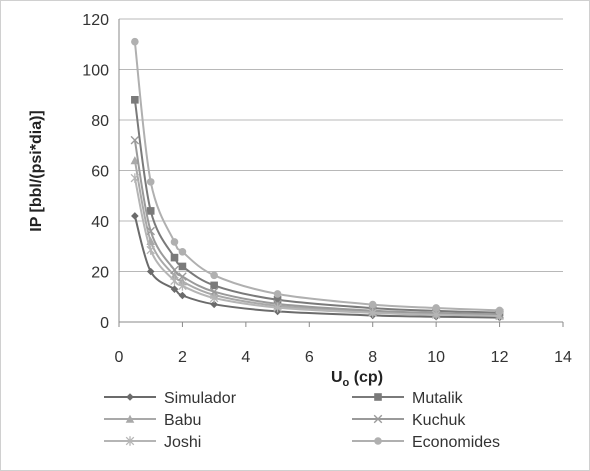  Describe the element at coordinates (100, 222) in the screenshot. I see `y-tick-label-40: 40` at that location.